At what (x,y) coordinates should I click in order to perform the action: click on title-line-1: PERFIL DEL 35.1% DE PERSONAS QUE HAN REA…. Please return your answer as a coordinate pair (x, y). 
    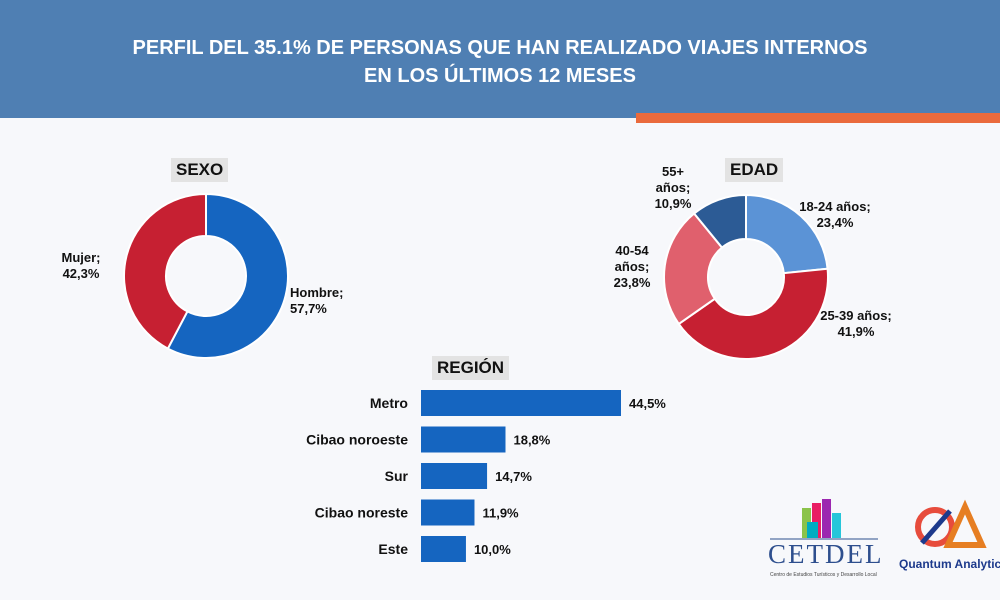
    Looking at the image, I should click on (500, 48).